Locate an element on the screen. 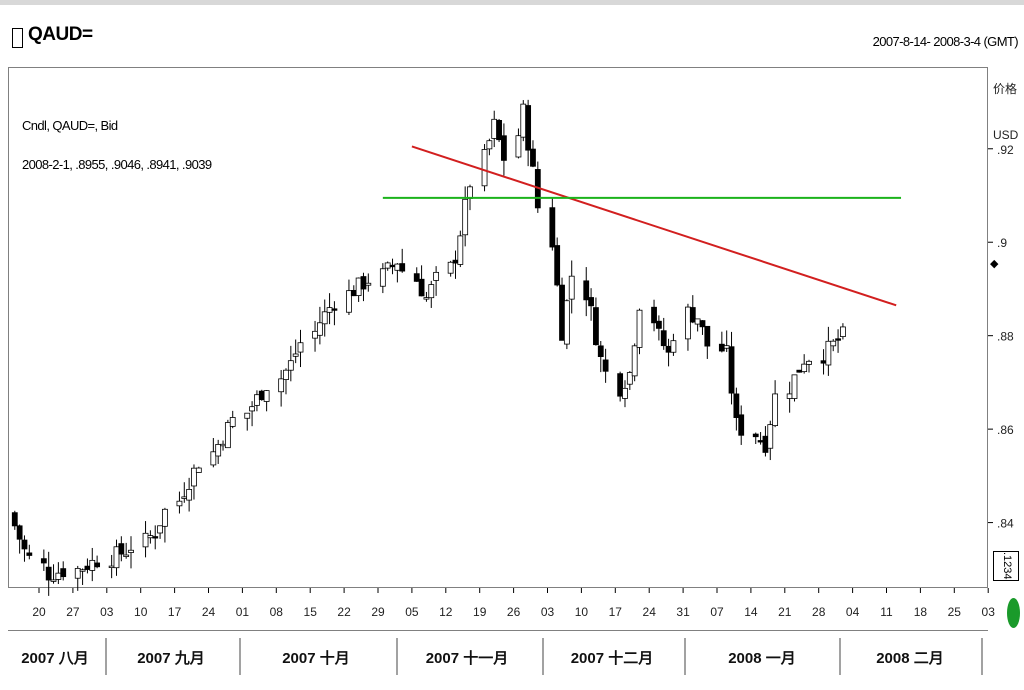 This screenshot has height=690, width=1024. x-tick-label: 12 is located at coordinates (446, 612).